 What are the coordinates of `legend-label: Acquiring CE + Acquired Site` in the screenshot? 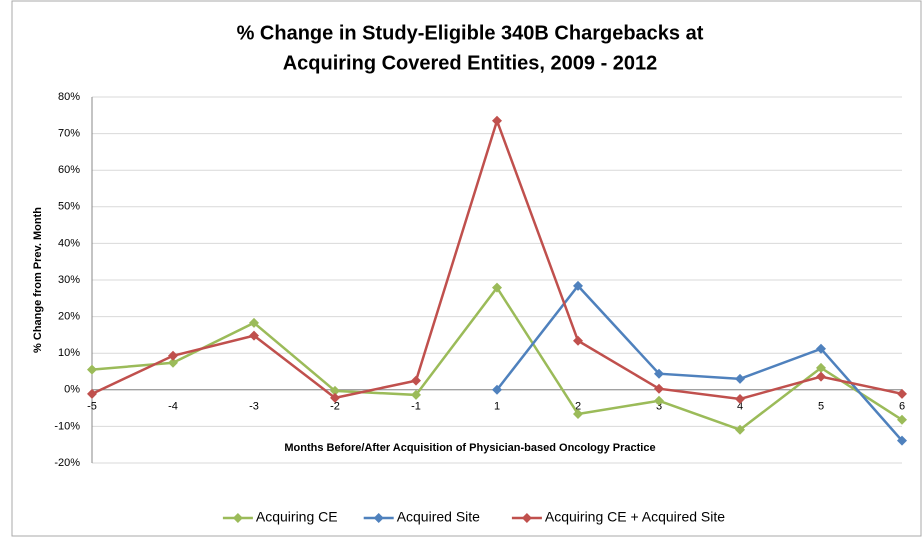 It's located at (635, 517).